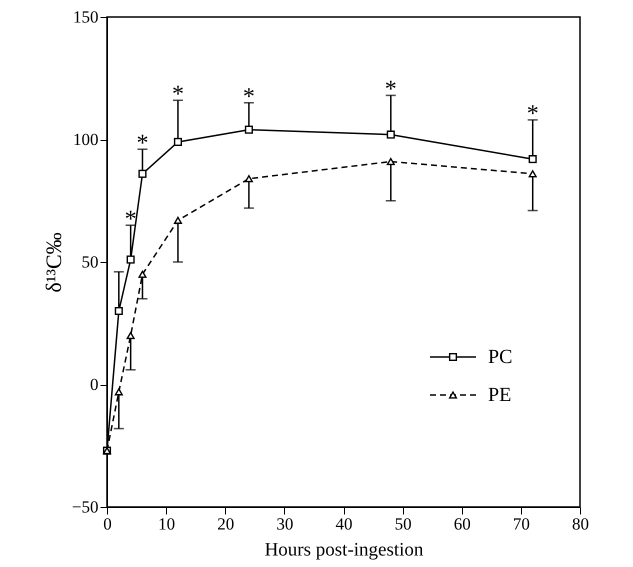 This screenshot has height=567, width=633. I want to click on y-tick-label: −50, so click(85, 507).